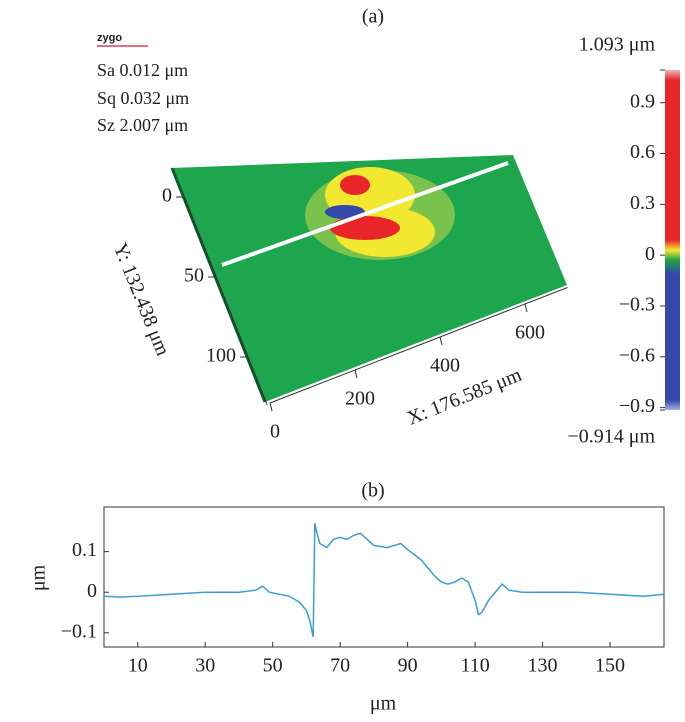 The image size is (685, 722). I want to click on x-tick-label: 110, so click(474, 666).